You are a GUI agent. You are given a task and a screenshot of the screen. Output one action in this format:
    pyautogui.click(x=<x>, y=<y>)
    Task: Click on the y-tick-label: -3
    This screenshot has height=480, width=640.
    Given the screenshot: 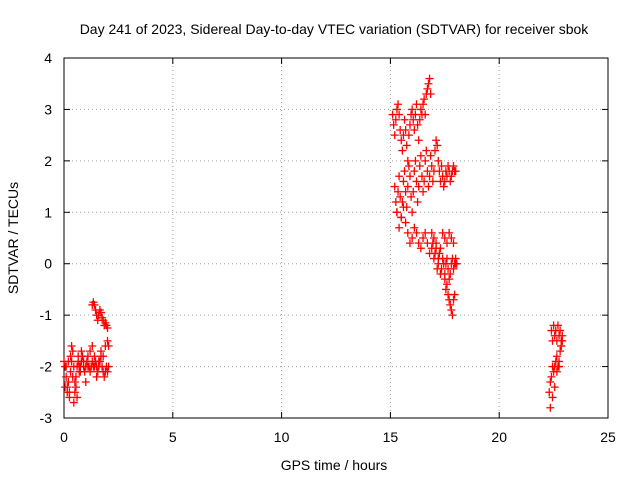 What is the action you would take?
    pyautogui.click(x=46, y=418)
    